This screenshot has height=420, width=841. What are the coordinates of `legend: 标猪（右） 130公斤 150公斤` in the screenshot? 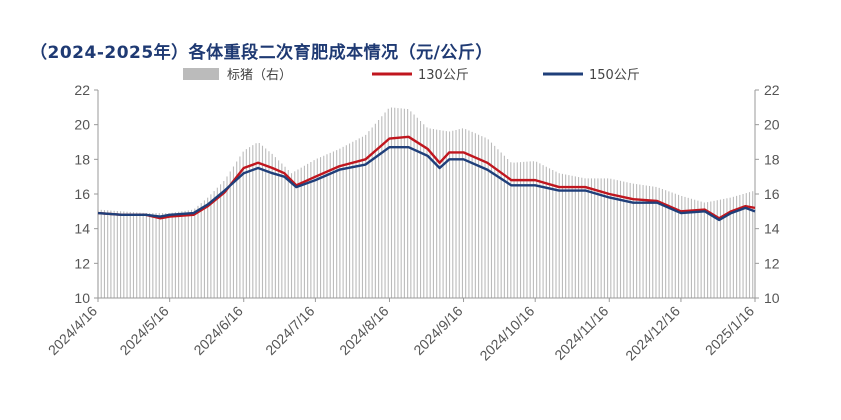 It's located at (411, 75).